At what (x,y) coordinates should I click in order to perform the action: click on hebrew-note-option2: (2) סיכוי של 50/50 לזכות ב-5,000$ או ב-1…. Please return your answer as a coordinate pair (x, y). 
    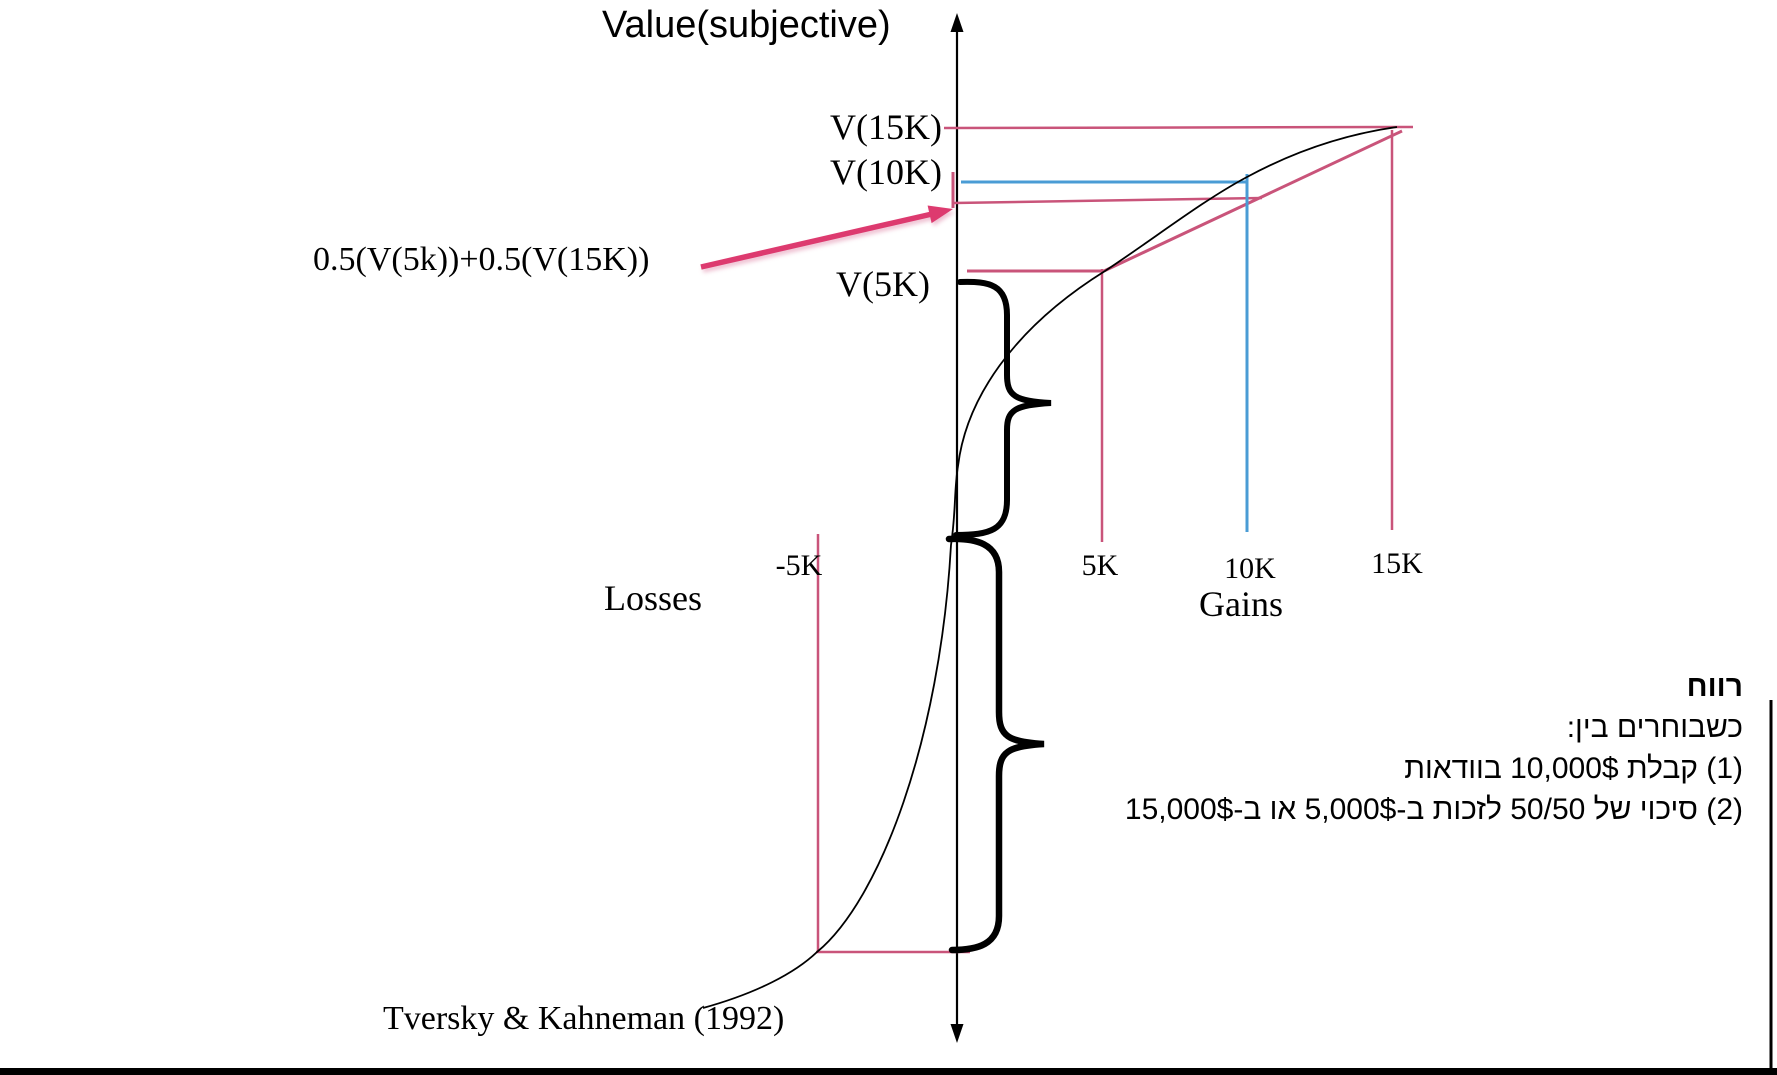
    Looking at the image, I should click on (1433, 809).